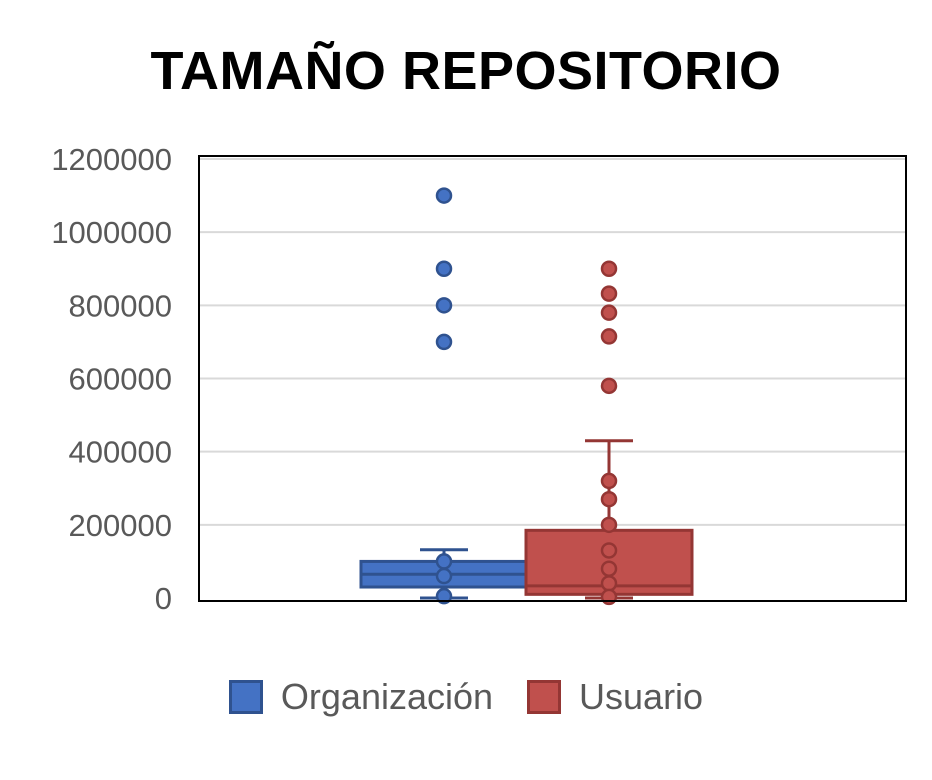  Describe the element at coordinates (245, 697) in the screenshot. I see `legend-swatch-organizacion` at that location.